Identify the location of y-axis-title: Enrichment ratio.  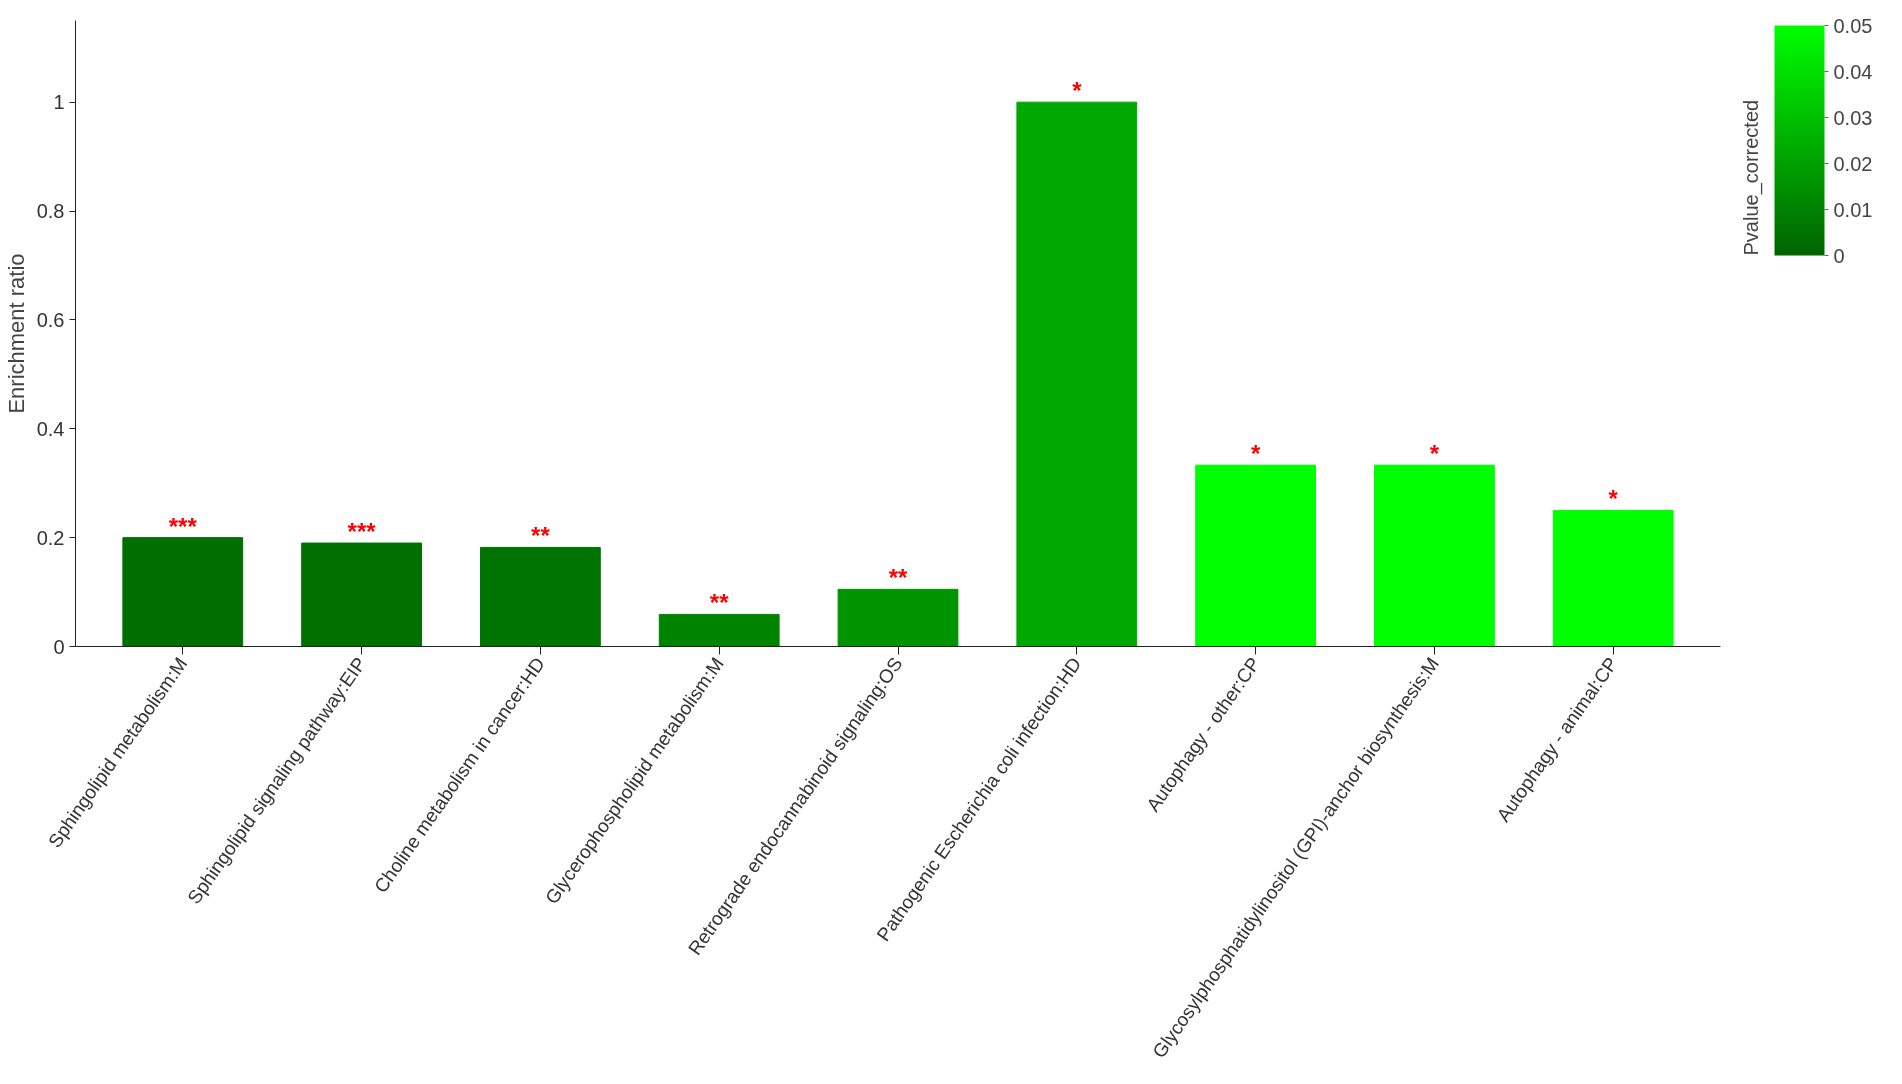
(16, 333).